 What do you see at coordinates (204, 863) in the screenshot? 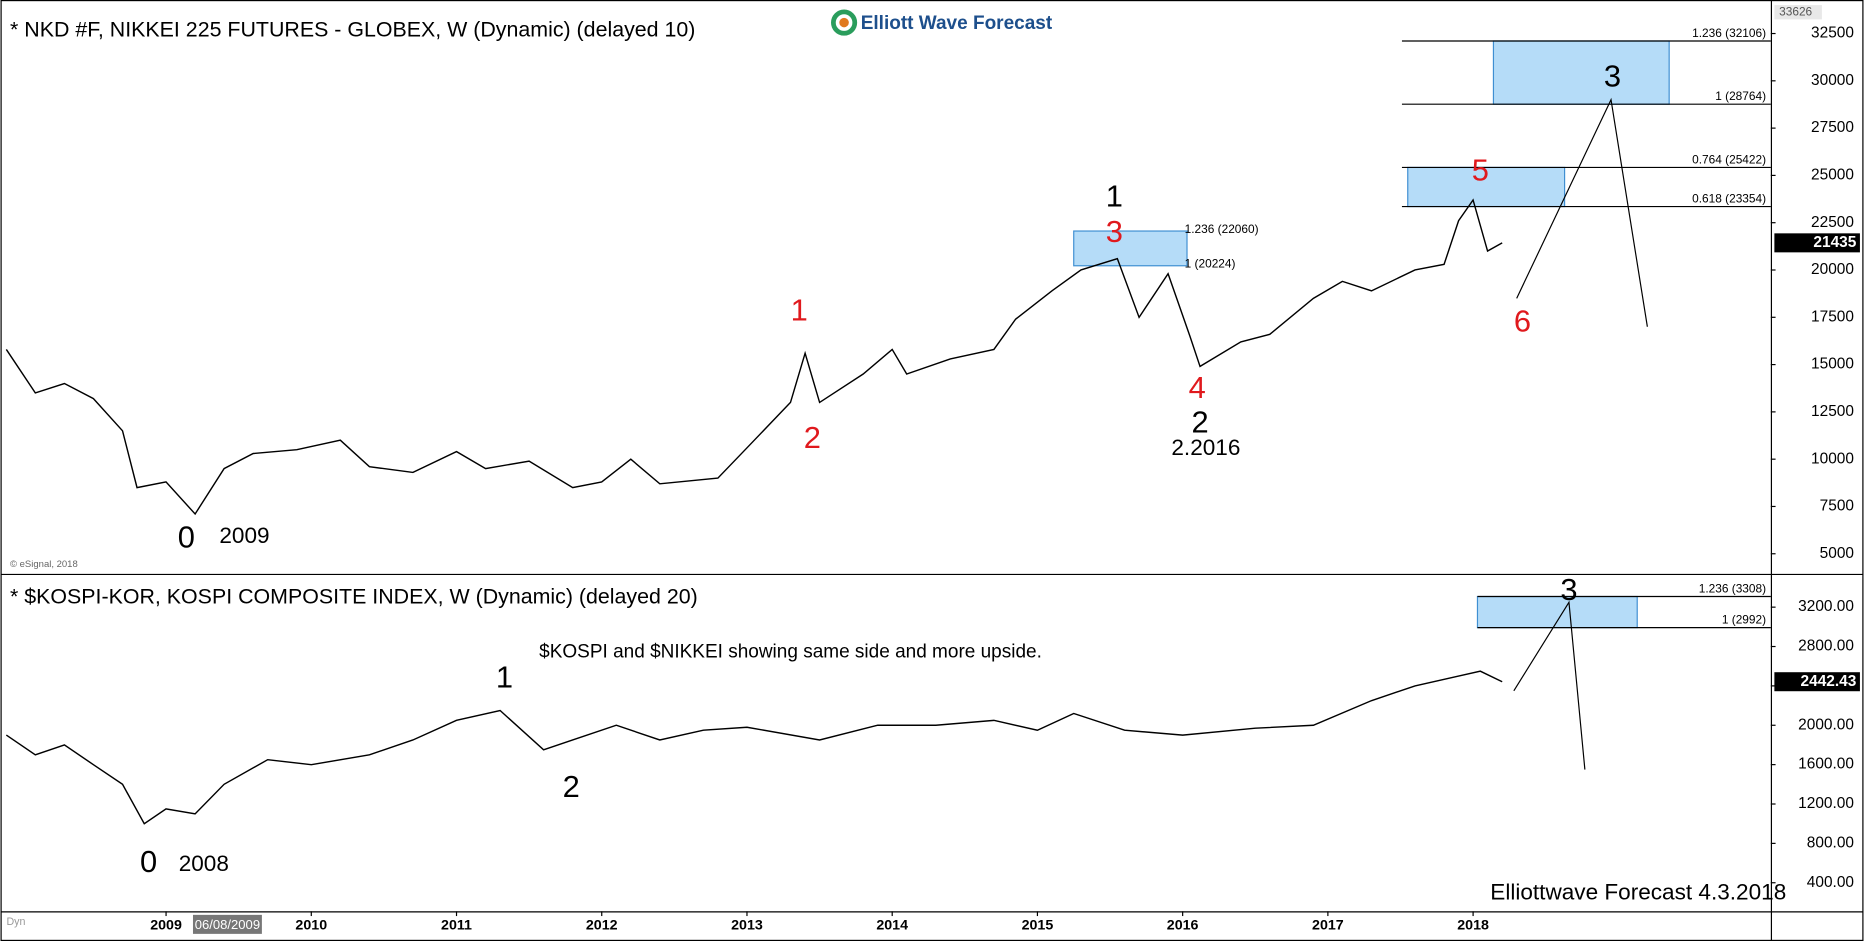
I see `wave-label: 2008` at bounding box center [204, 863].